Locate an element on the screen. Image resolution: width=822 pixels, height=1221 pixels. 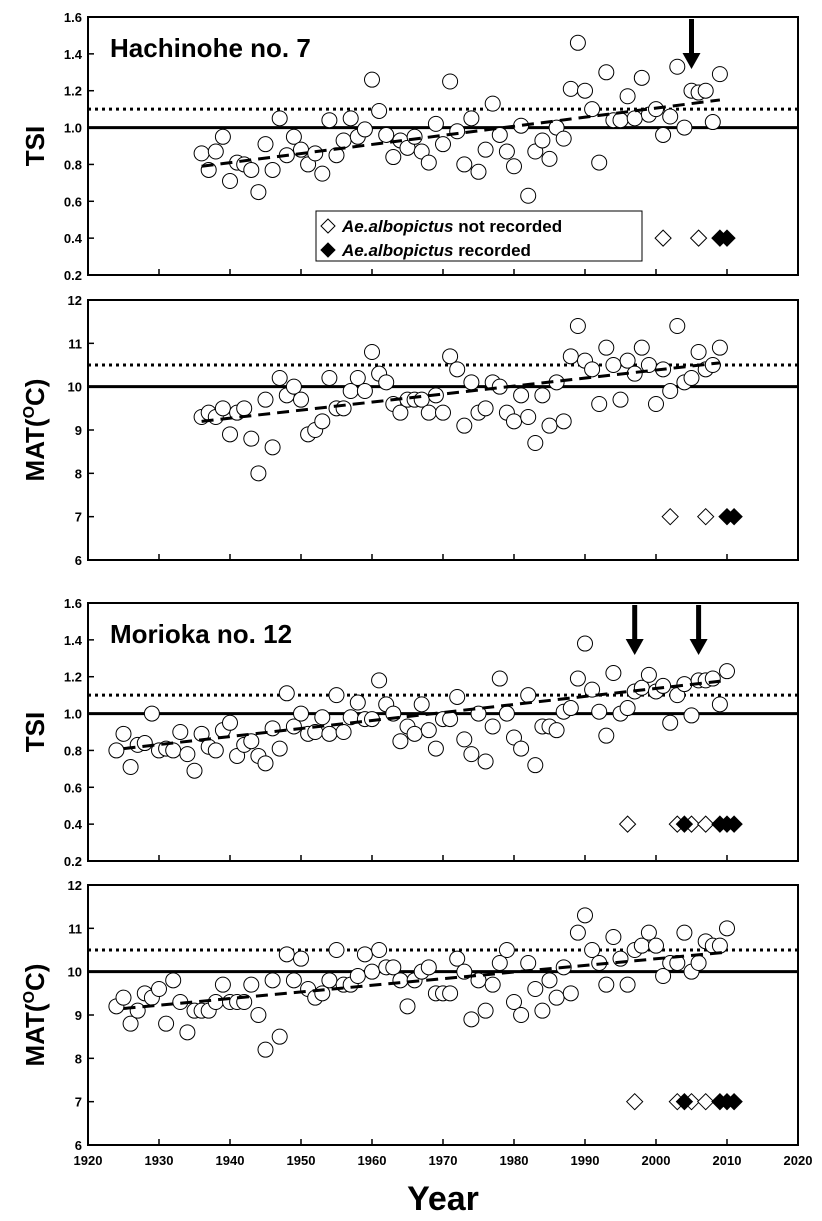
x-tick-label: 1980 is located at coordinates (514, 1160).